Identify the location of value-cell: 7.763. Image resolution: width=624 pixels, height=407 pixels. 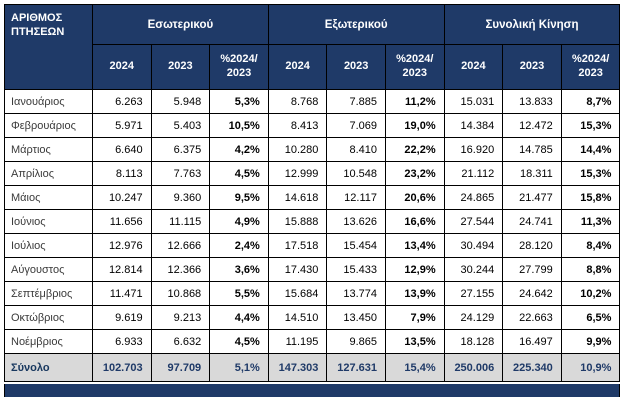
(180, 173).